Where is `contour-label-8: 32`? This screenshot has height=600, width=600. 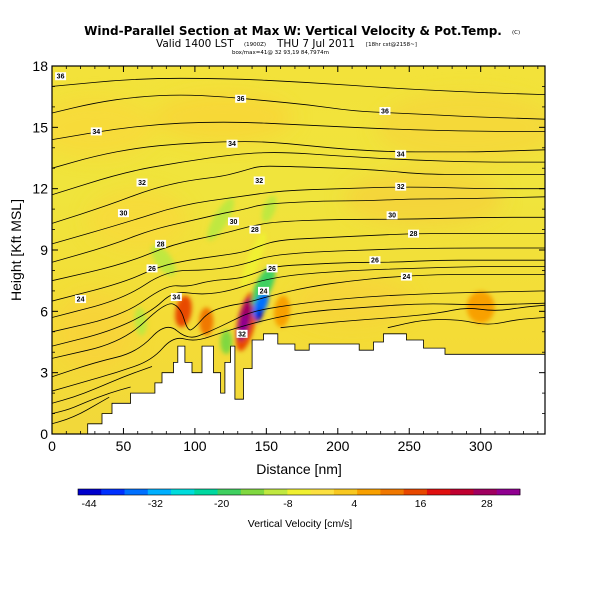
contour-label-8: 32 is located at coordinates (401, 187).